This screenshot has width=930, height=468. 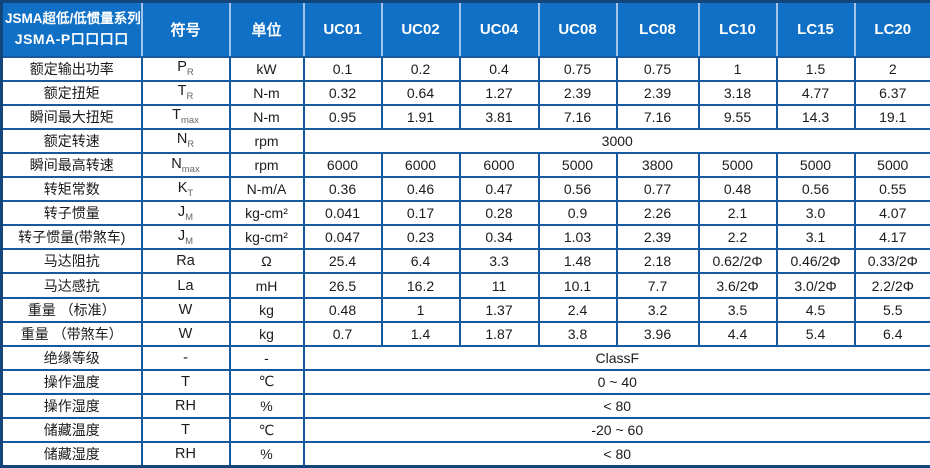 What do you see at coordinates (185, 92) in the screenshot?
I see `symbol-cell: TR` at bounding box center [185, 92].